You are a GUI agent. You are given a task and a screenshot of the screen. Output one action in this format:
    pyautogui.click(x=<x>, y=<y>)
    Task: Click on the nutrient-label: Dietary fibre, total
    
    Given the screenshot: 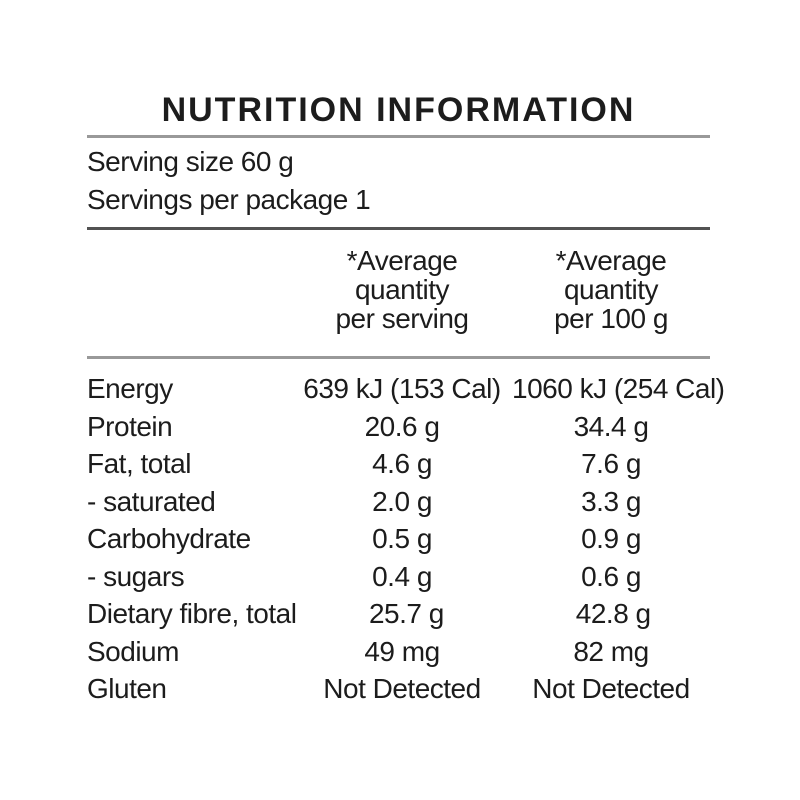 What is the action you would take?
    pyautogui.click(x=192, y=613)
    